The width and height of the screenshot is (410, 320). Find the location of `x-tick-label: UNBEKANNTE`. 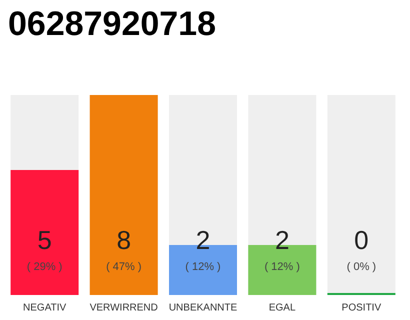

x-tick-label: UNBEKANNTE is located at coordinates (203, 308).